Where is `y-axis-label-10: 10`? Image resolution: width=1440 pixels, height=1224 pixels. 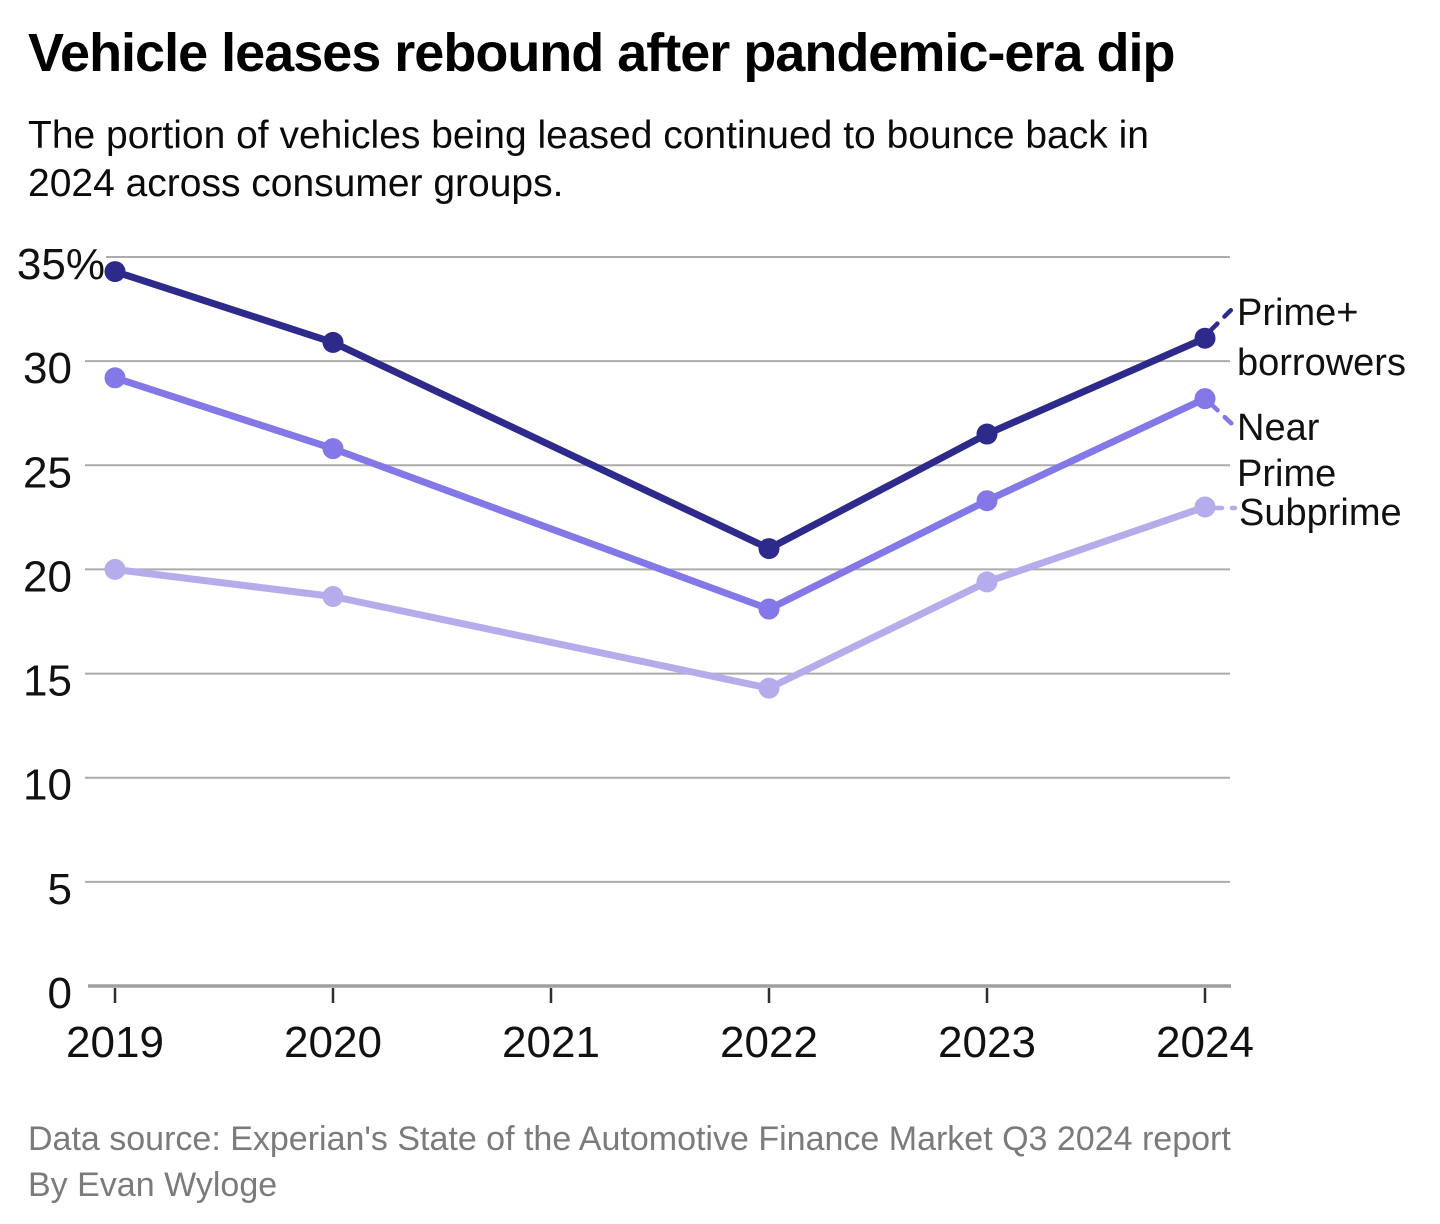 y-axis-label-10: 10 is located at coordinates (47, 785).